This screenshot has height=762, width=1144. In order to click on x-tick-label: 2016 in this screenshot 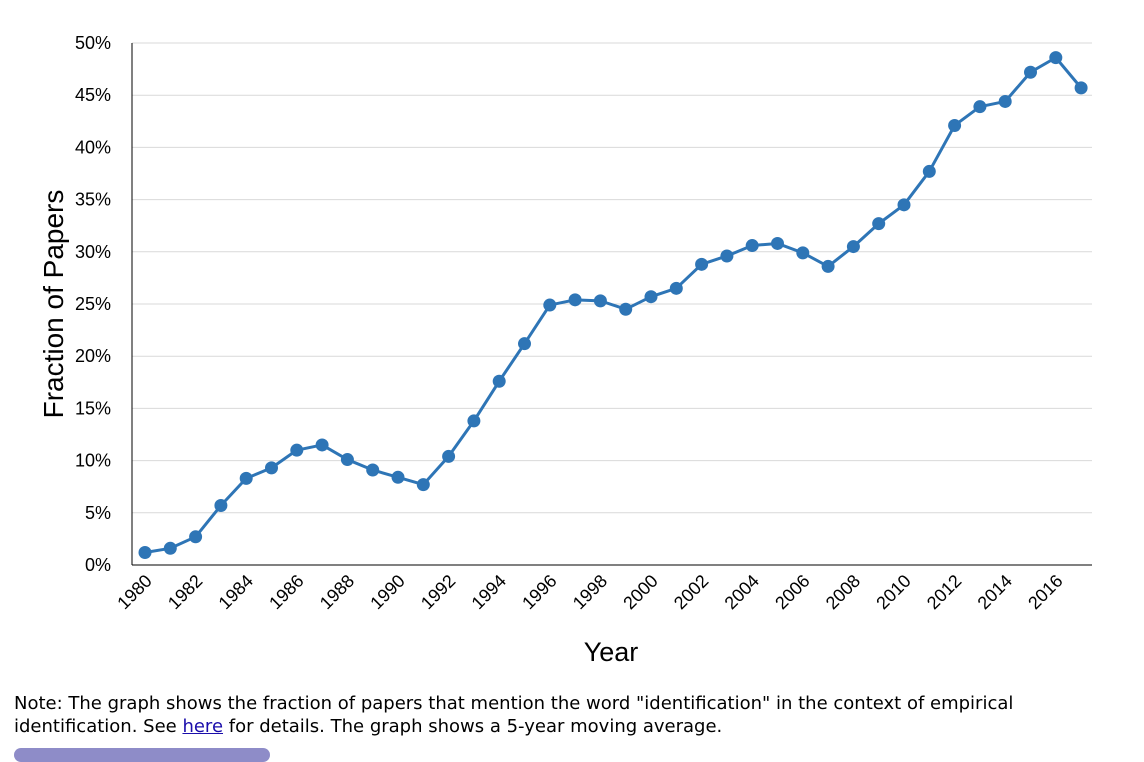, I will do `click(1045, 592)`.